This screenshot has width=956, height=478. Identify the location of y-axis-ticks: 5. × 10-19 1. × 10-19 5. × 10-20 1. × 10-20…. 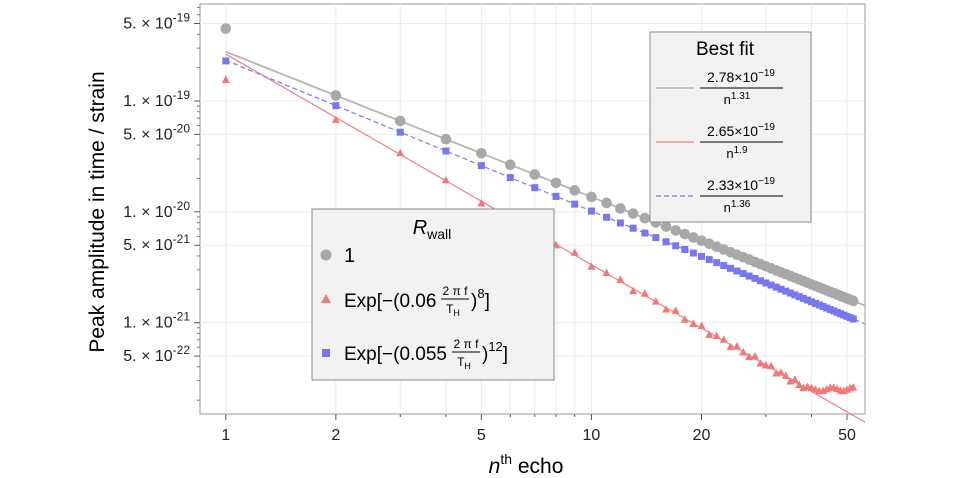
(161, 203).